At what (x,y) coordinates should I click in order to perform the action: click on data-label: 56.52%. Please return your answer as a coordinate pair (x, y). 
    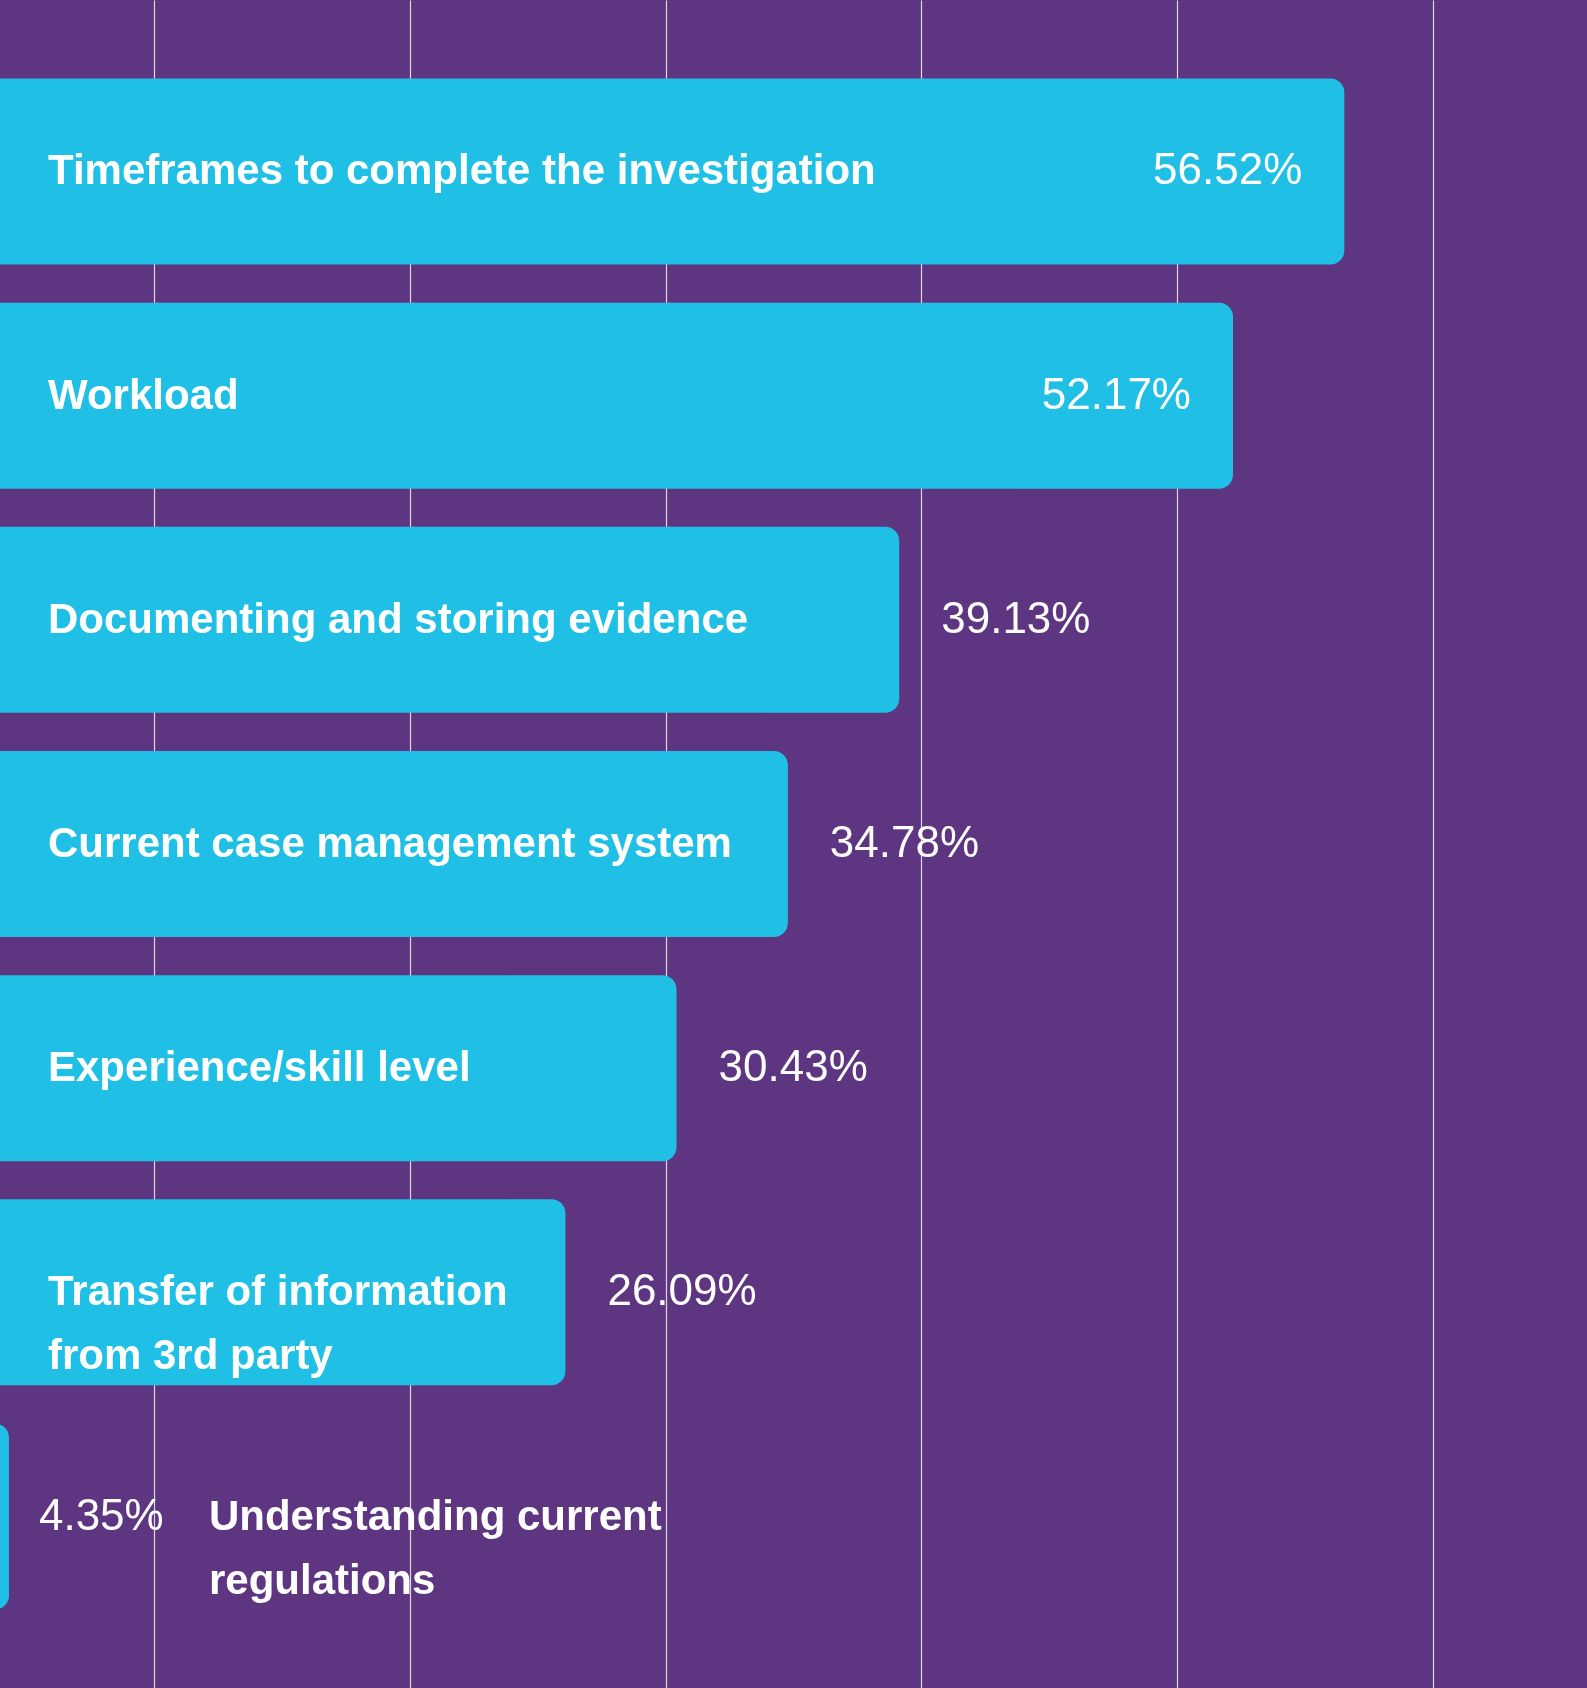
    Looking at the image, I should click on (1228, 169).